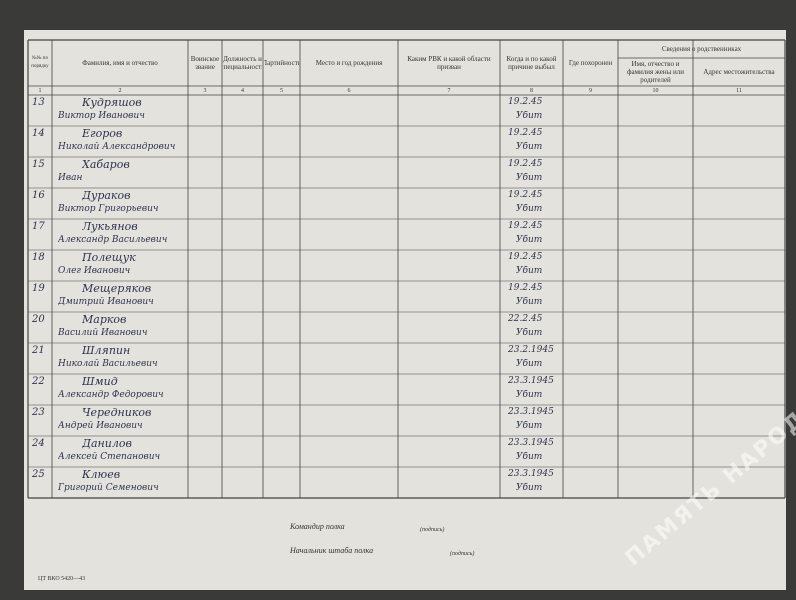 Image resolution: width=796 pixels, height=600 pixels. What do you see at coordinates (38, 412) in the screenshot?
I see `row-number: 23` at bounding box center [38, 412].